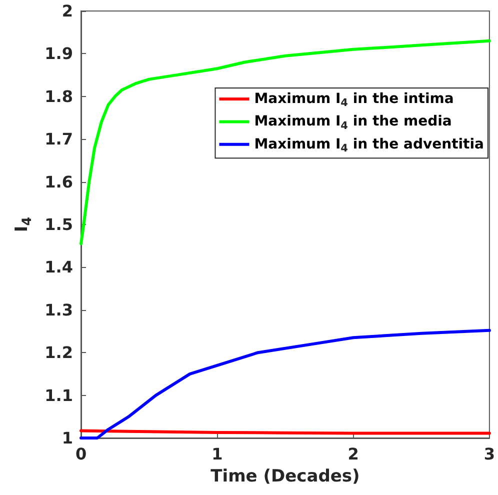  I want to click on y-tick-label: 1.4, so click(58, 267).